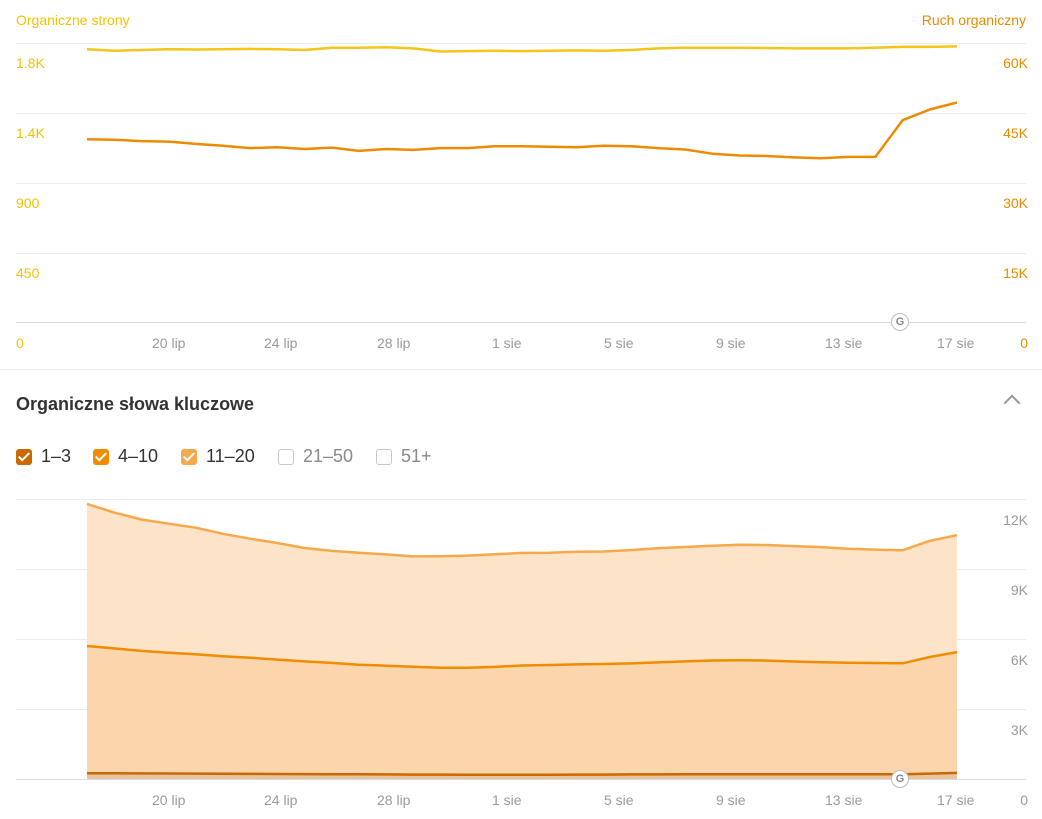 Image resolution: width=1042 pixels, height=819 pixels. I want to click on filter-pos-21-50: 21–50, so click(315, 456).